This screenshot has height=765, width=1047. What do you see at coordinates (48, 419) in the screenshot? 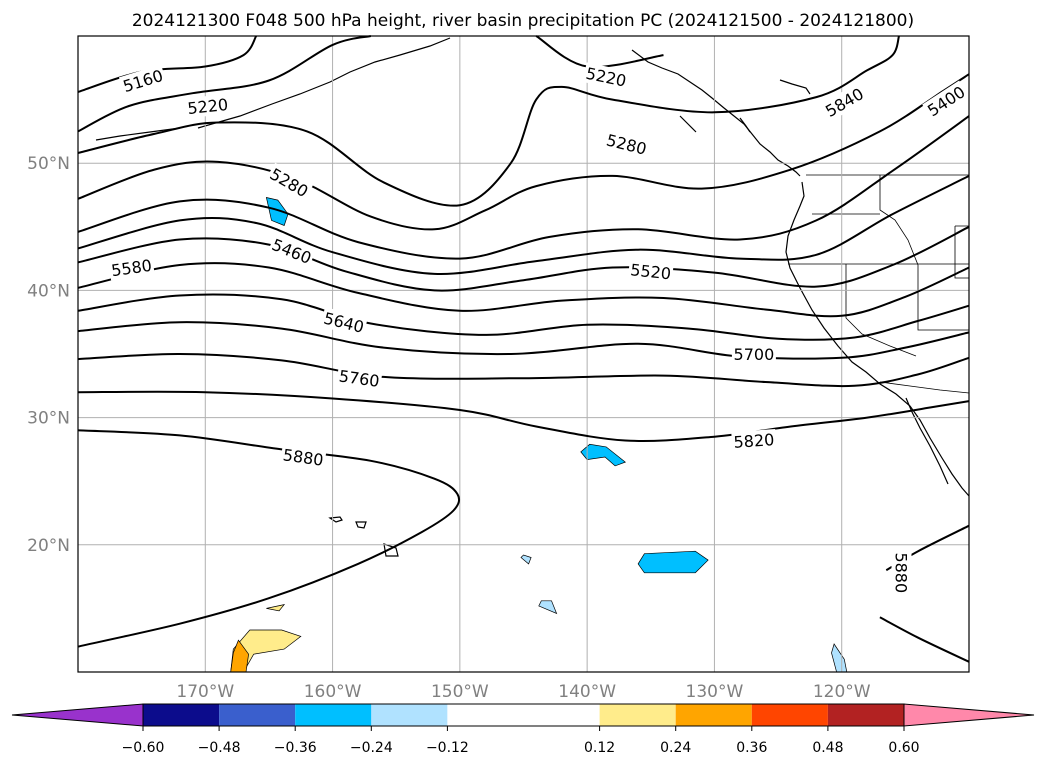
I see `lat-tick-label: 30°N` at bounding box center [48, 419].